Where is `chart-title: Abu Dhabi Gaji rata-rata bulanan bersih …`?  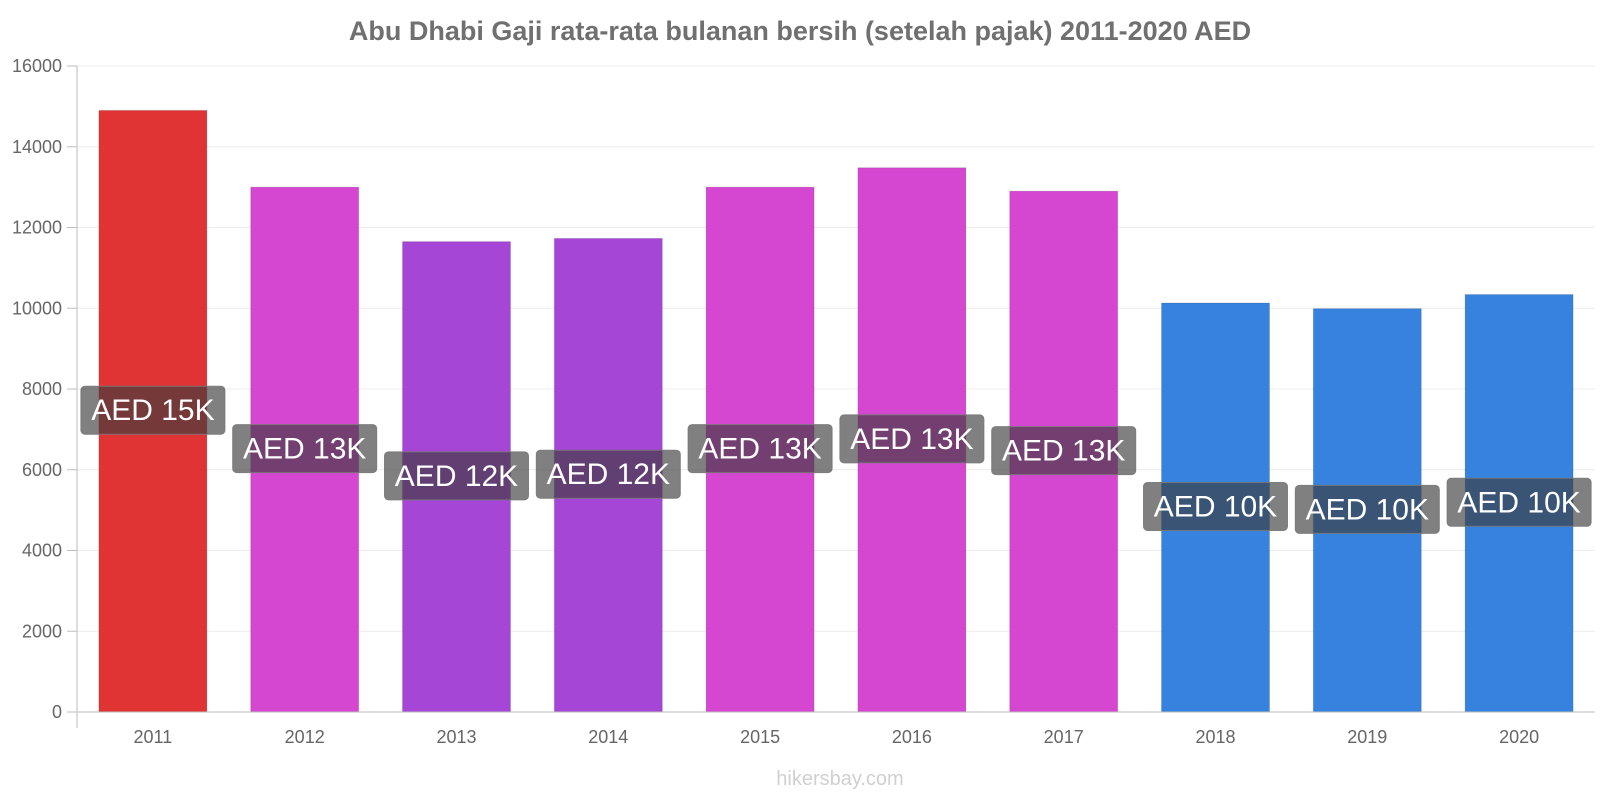 chart-title: Abu Dhabi Gaji rata-rata bulanan bersih … is located at coordinates (800, 31).